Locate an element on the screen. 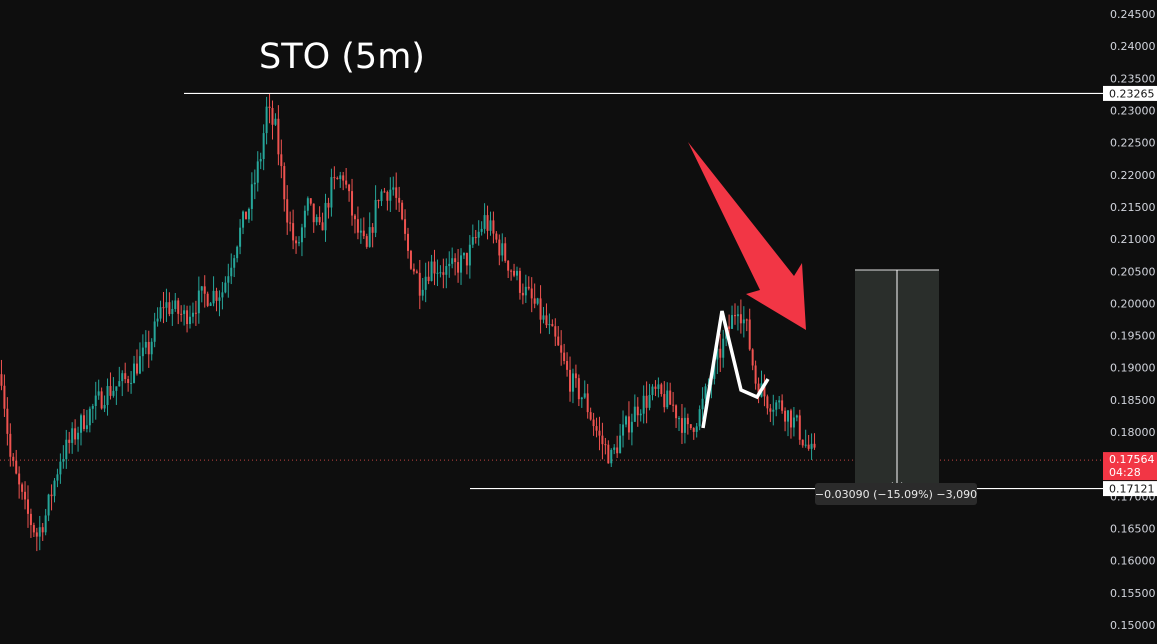  y-tick-label: 0.18500 is located at coordinates (1133, 400).